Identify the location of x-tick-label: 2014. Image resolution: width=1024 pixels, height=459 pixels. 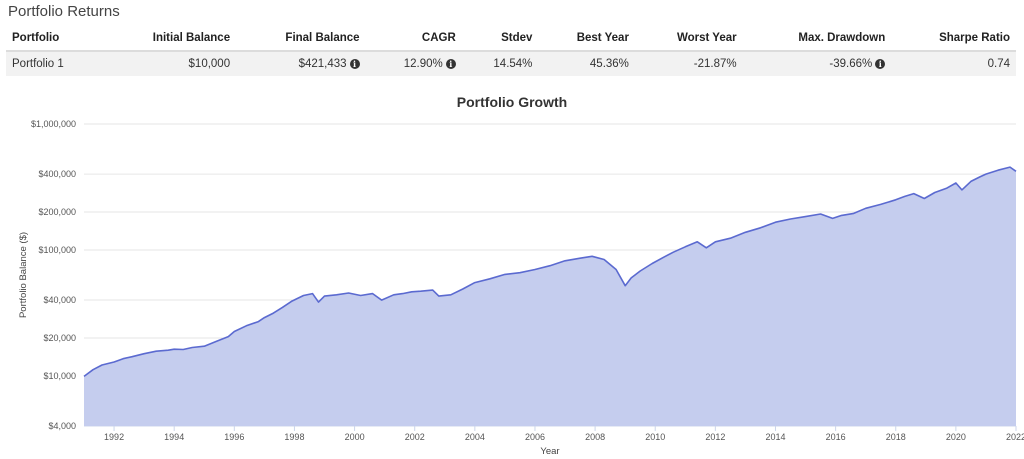
(775, 437).